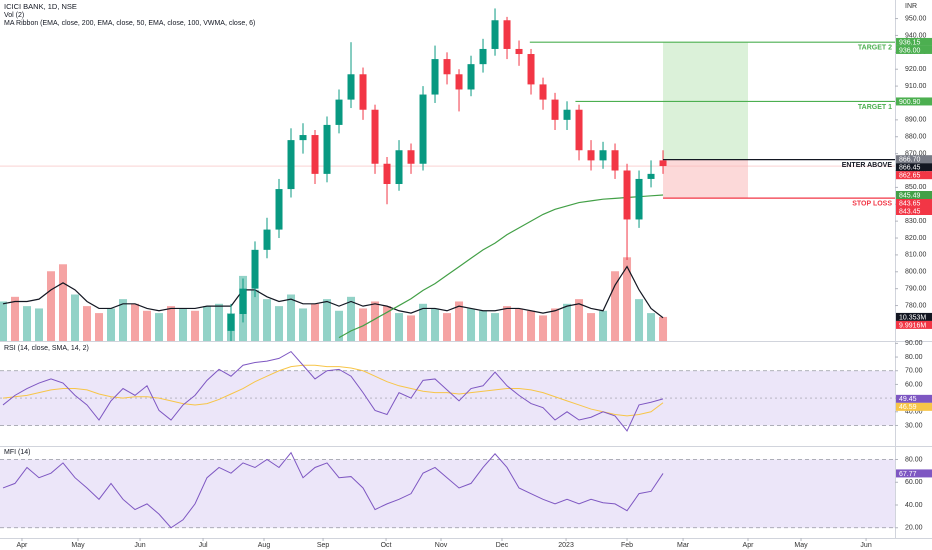  Describe the element at coordinates (914, 343) in the screenshot. I see `y-tick-label: 90.00` at that location.